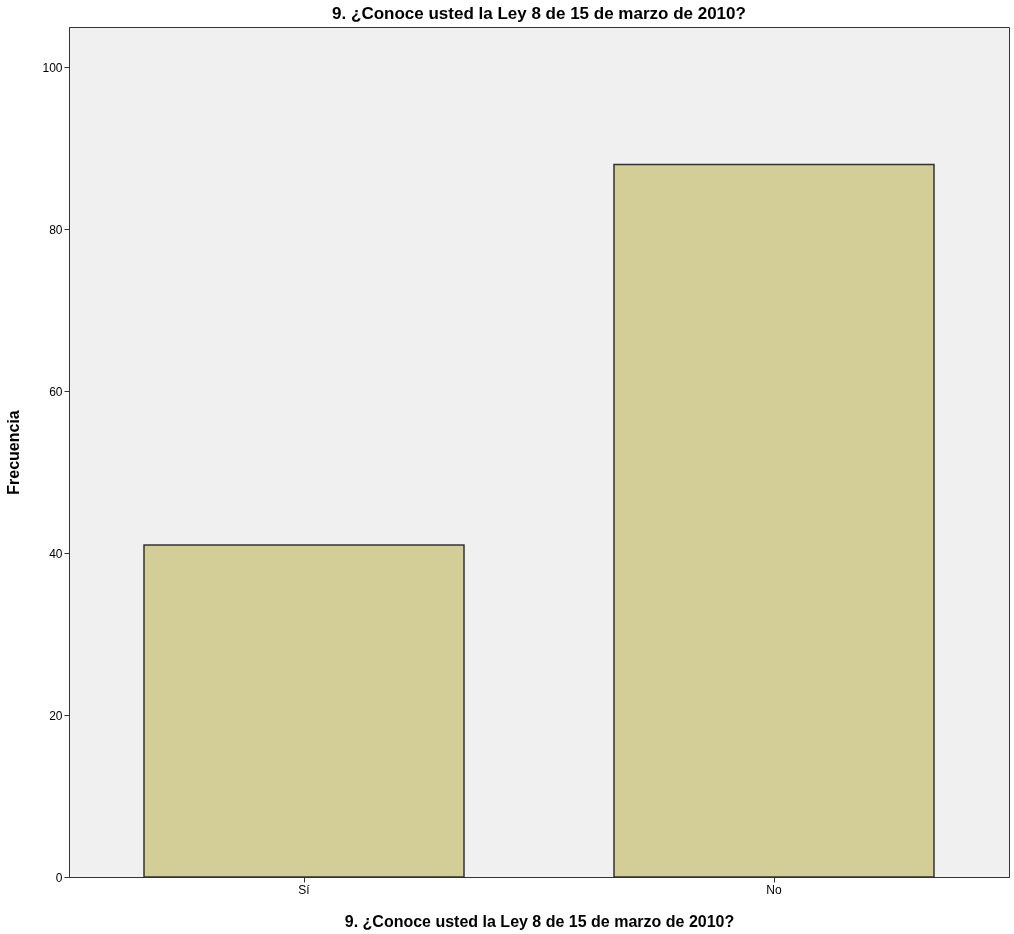  What do you see at coordinates (56, 715) in the screenshot?
I see `y-tick-label: 20` at bounding box center [56, 715].